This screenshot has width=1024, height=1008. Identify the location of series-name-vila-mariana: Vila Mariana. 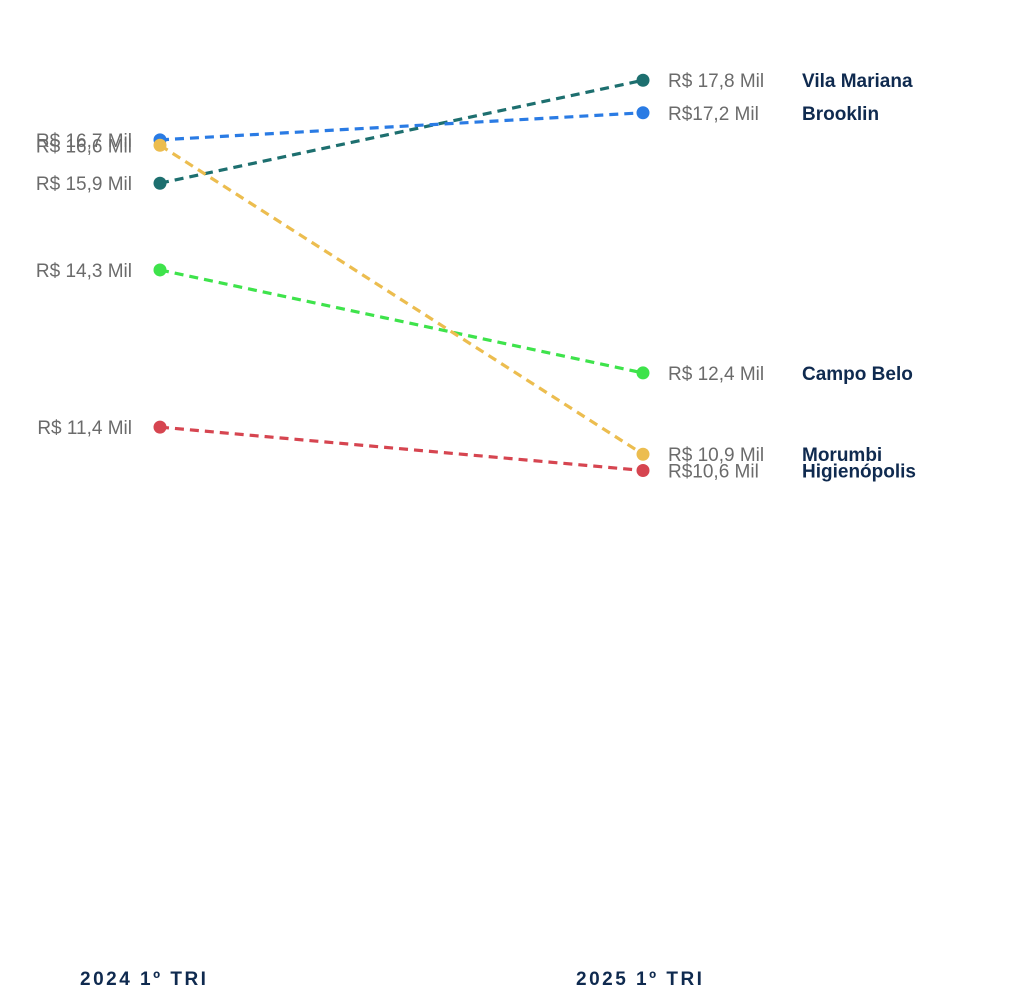
(857, 81).